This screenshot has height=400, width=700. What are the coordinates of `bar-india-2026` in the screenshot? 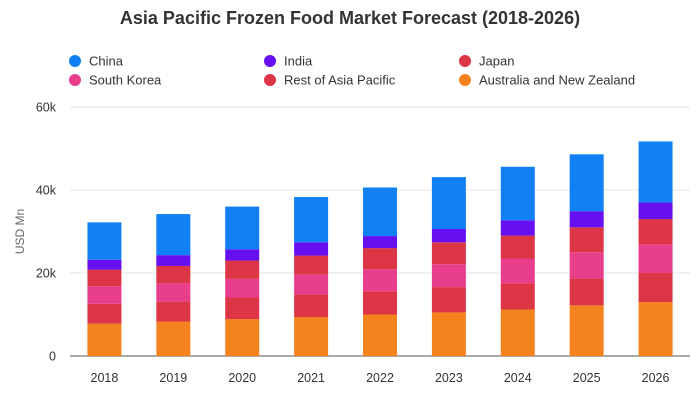 It's located at (655, 211).